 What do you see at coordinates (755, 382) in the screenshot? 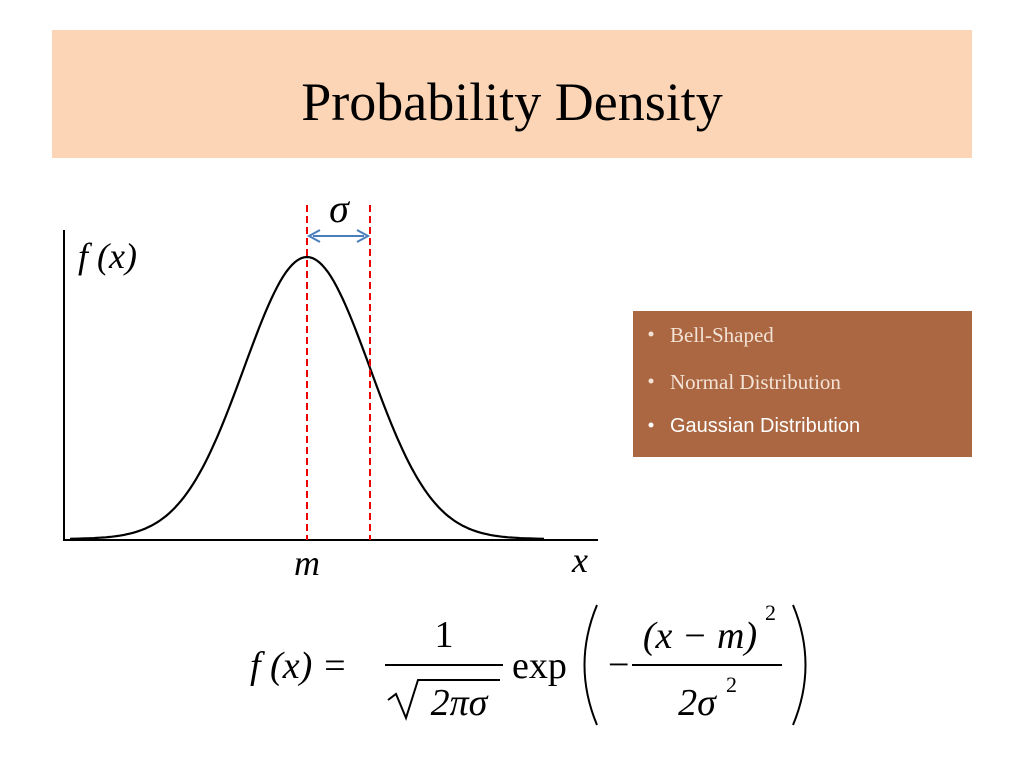
I see `bullet: Normal Distribution` at bounding box center [755, 382].